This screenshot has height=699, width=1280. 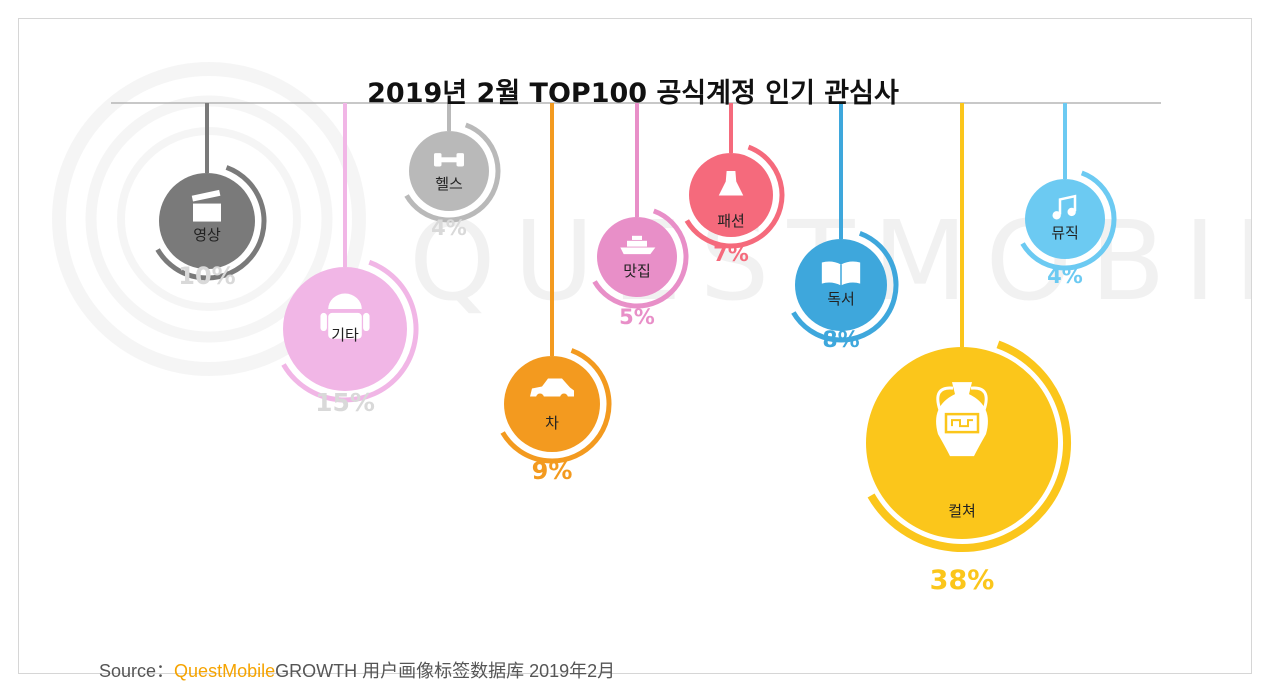 What do you see at coordinates (449, 184) in the screenshot?
I see `category-label: 헬스` at bounding box center [449, 184].